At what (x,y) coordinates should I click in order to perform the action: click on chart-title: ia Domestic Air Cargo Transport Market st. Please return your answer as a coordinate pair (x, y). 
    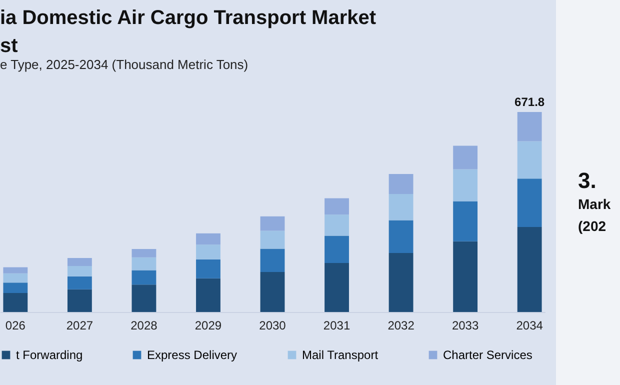
    Looking at the image, I should click on (188, 32).